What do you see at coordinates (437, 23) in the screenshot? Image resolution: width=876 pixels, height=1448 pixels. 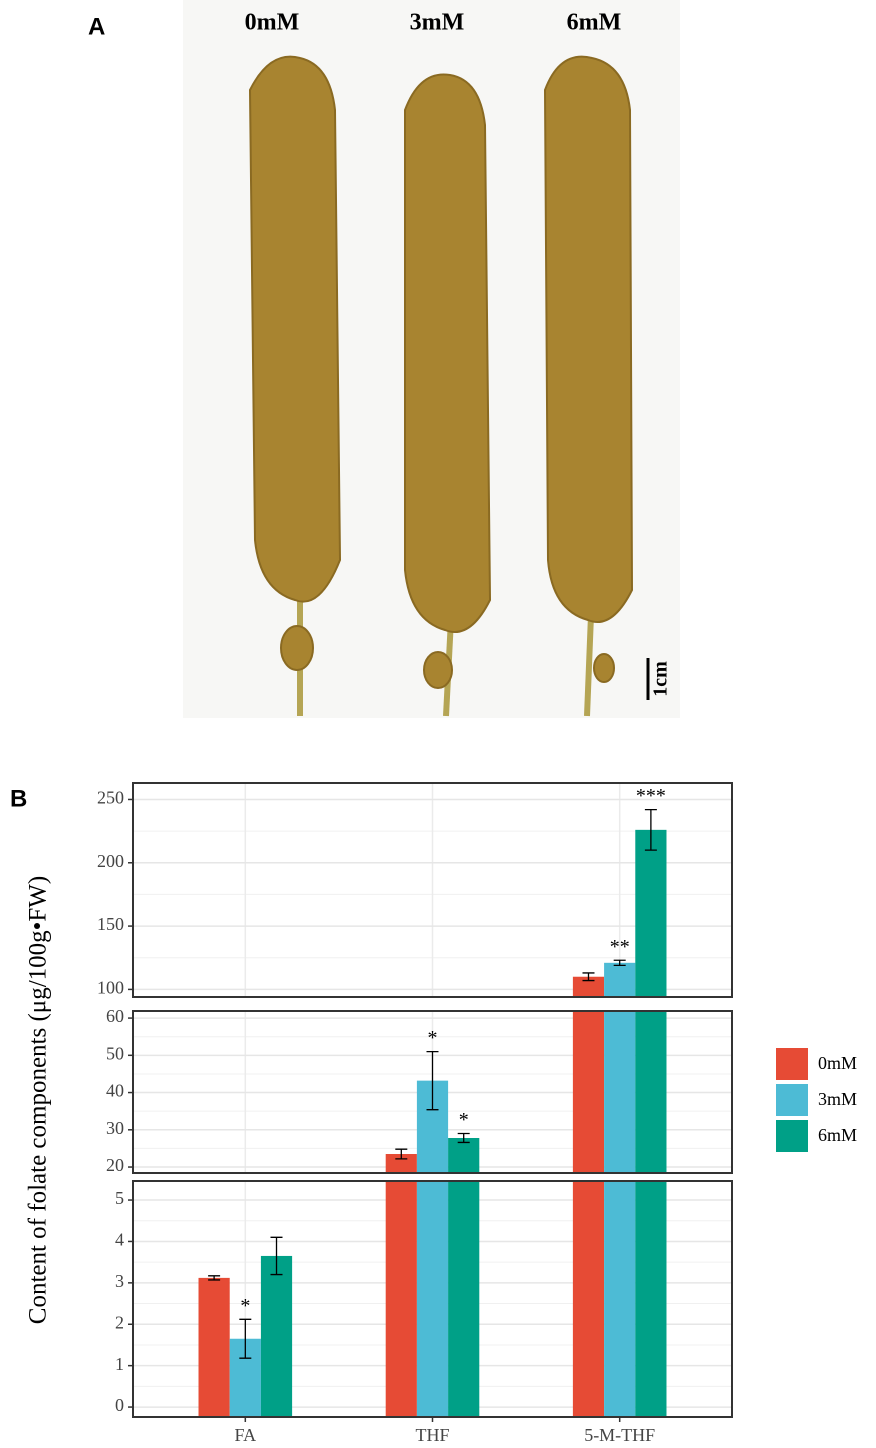 I see `treatment-label: 3mM` at bounding box center [437, 23].